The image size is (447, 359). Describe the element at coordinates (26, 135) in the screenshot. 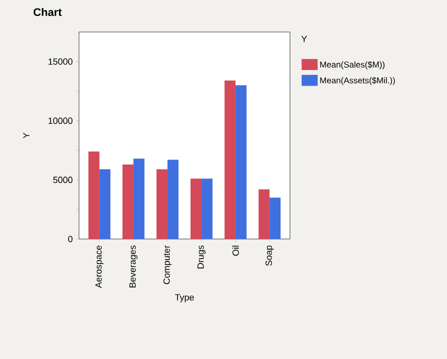

I see `y-axis-title: Y` at that location.